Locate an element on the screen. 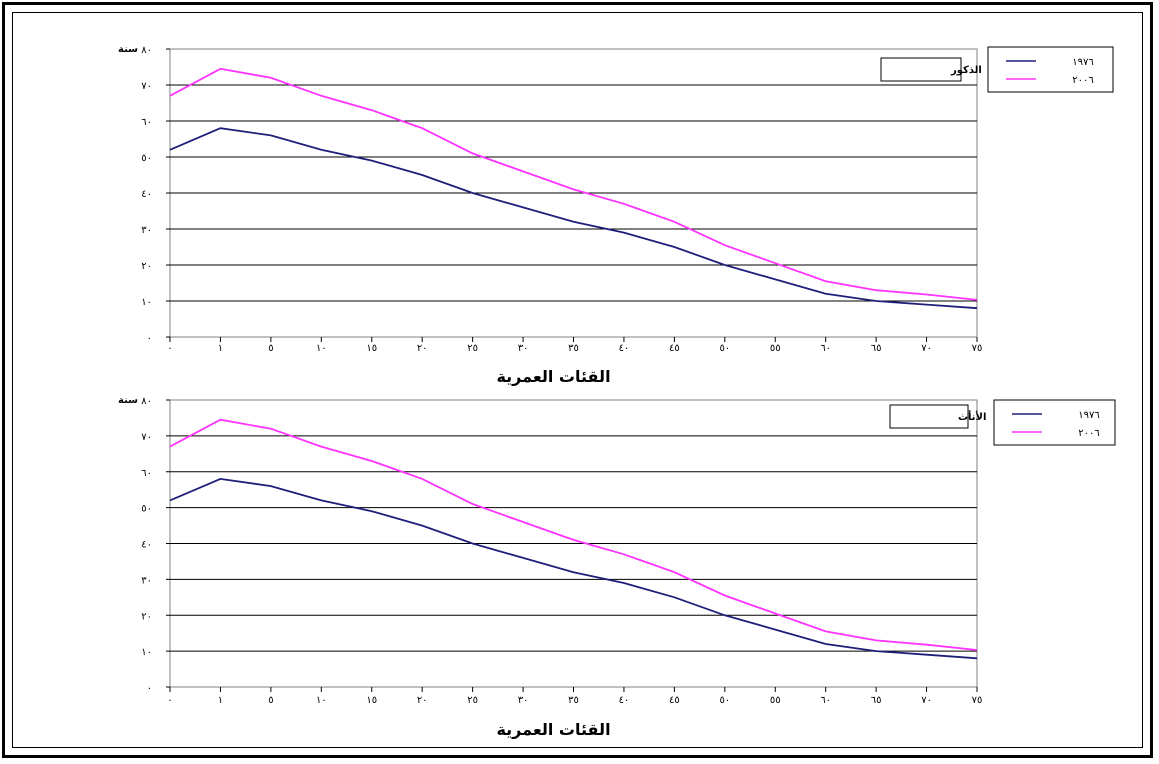 The width and height of the screenshot is (1159, 764). chart-title: الأنأث is located at coordinates (972, 416).